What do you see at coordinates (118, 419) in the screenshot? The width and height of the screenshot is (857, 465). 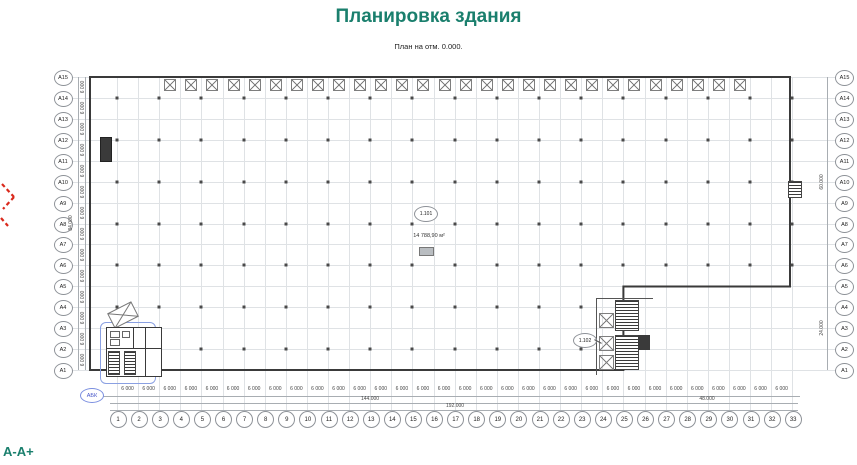 I see `axis-marker-bottom-1: 1` at bounding box center [118, 419].